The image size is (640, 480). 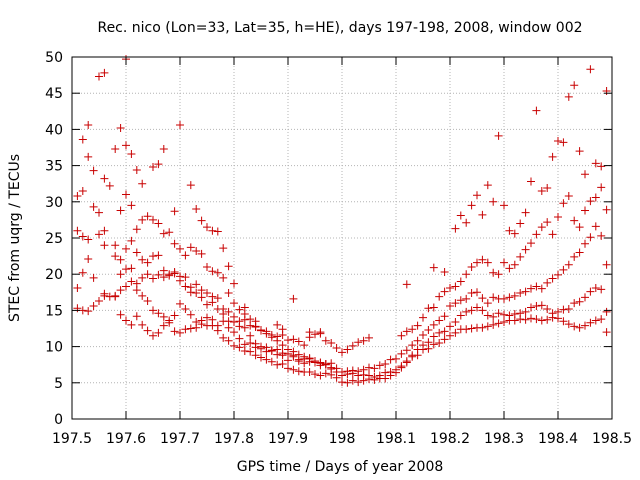 What do you see at coordinates (288, 439) in the screenshot?
I see `x-tick-label: 197.9` at bounding box center [288, 439].